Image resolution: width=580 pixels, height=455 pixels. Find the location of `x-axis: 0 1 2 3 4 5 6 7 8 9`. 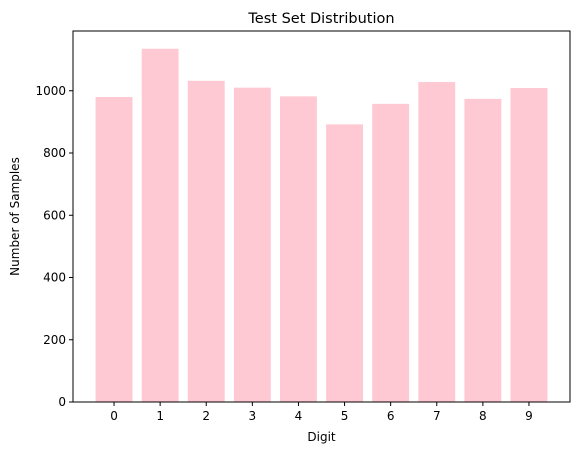

x-axis: 0 1 2 3 4 5 6 7 8 9 is located at coordinates (321, 412).